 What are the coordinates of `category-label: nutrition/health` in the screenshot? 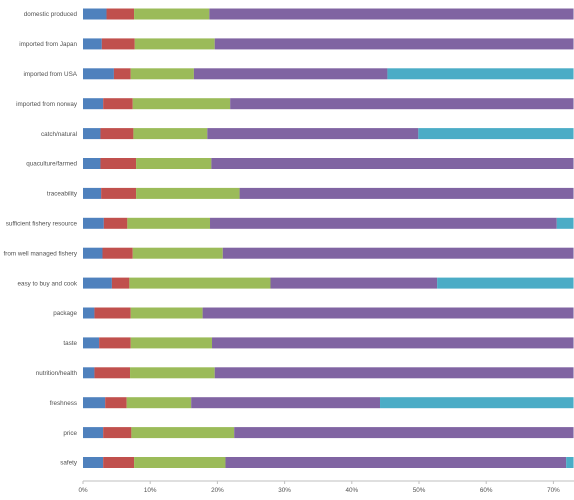 It's located at (57, 373).